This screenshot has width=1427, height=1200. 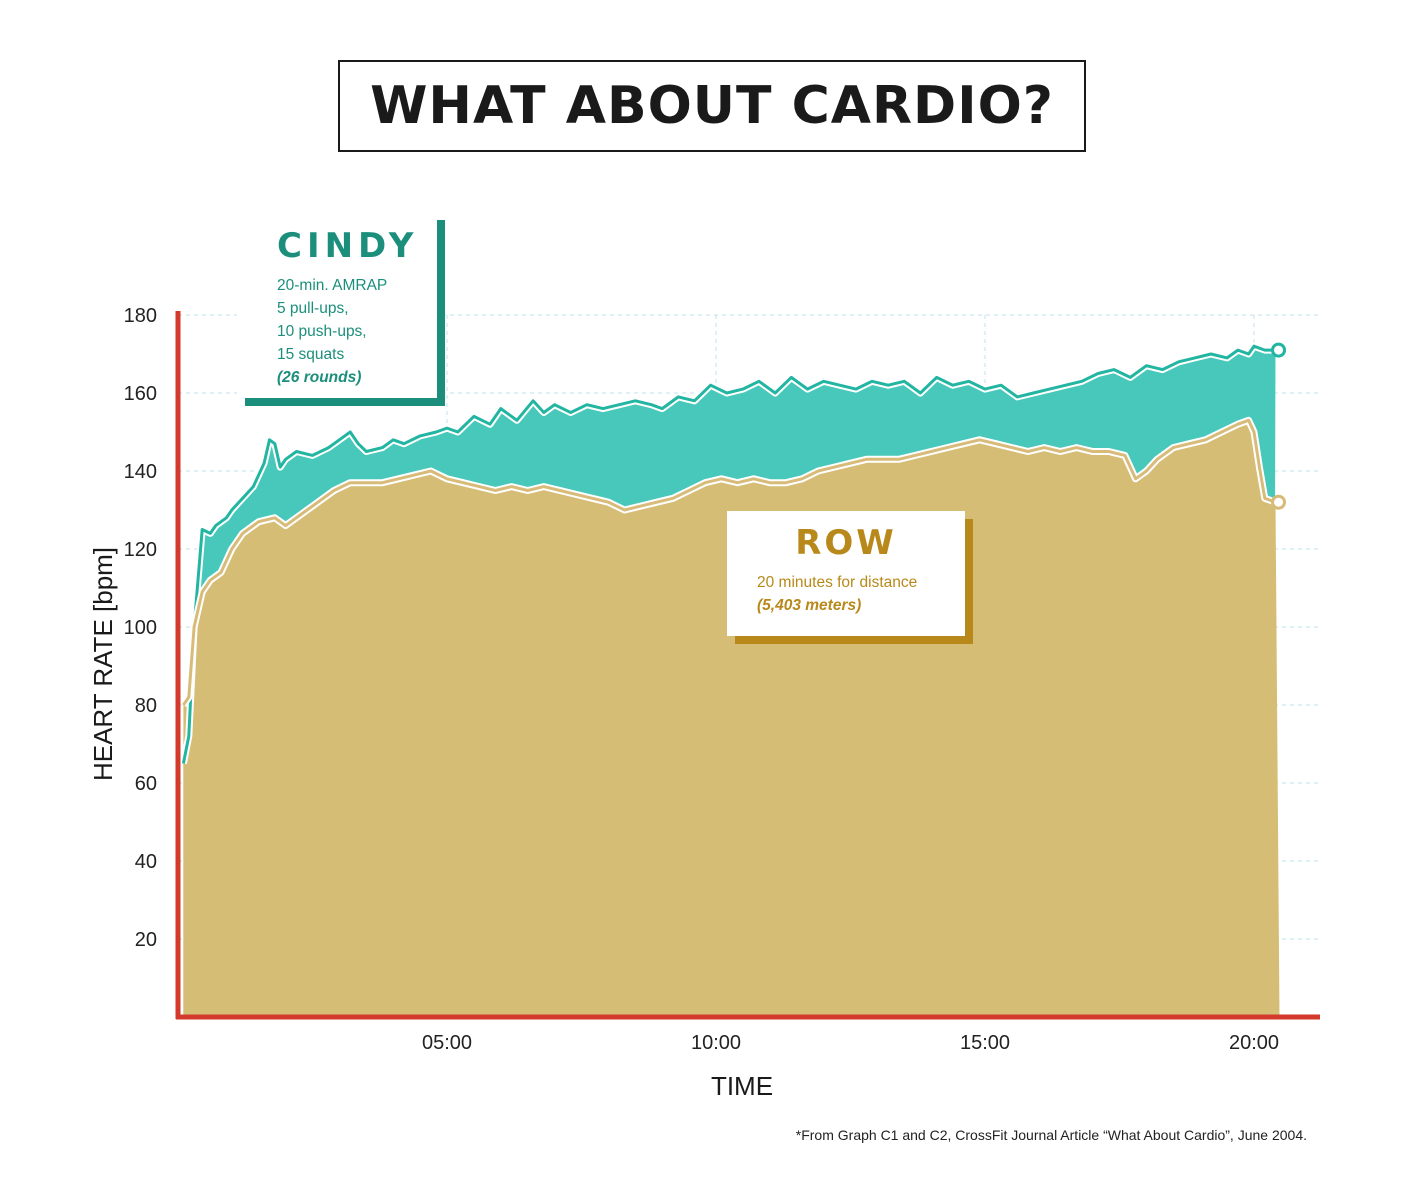 What do you see at coordinates (311, 354) in the screenshot?
I see `legend-cindy-line: 15 squats` at bounding box center [311, 354].